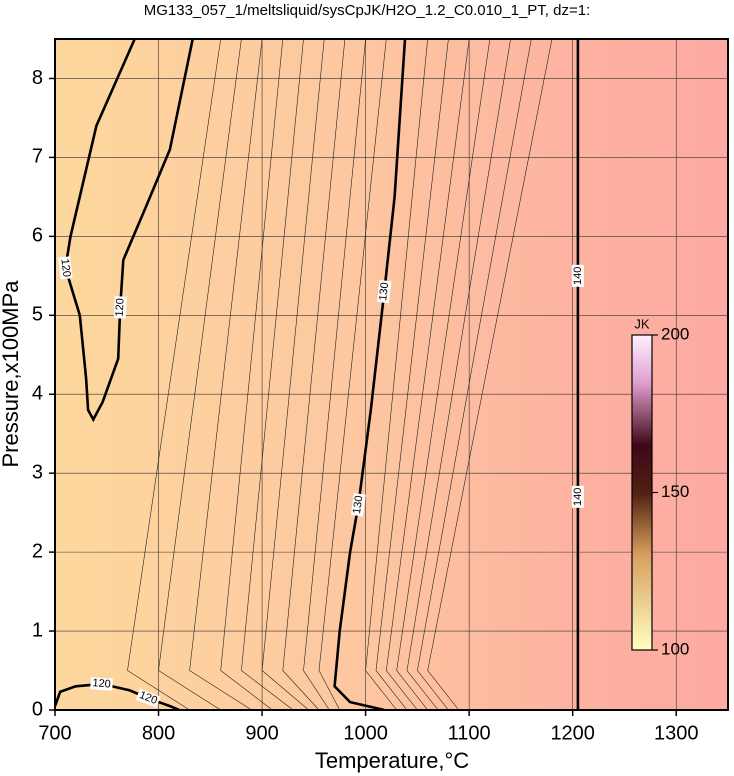 The width and height of the screenshot is (734, 776). I want to click on colorbar-tick-label: 100, so click(675, 648).